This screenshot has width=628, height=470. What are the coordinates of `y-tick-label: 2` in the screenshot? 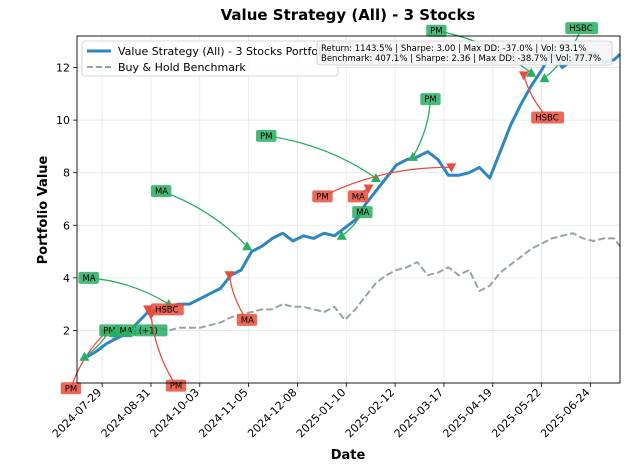 It's located at (66, 330).